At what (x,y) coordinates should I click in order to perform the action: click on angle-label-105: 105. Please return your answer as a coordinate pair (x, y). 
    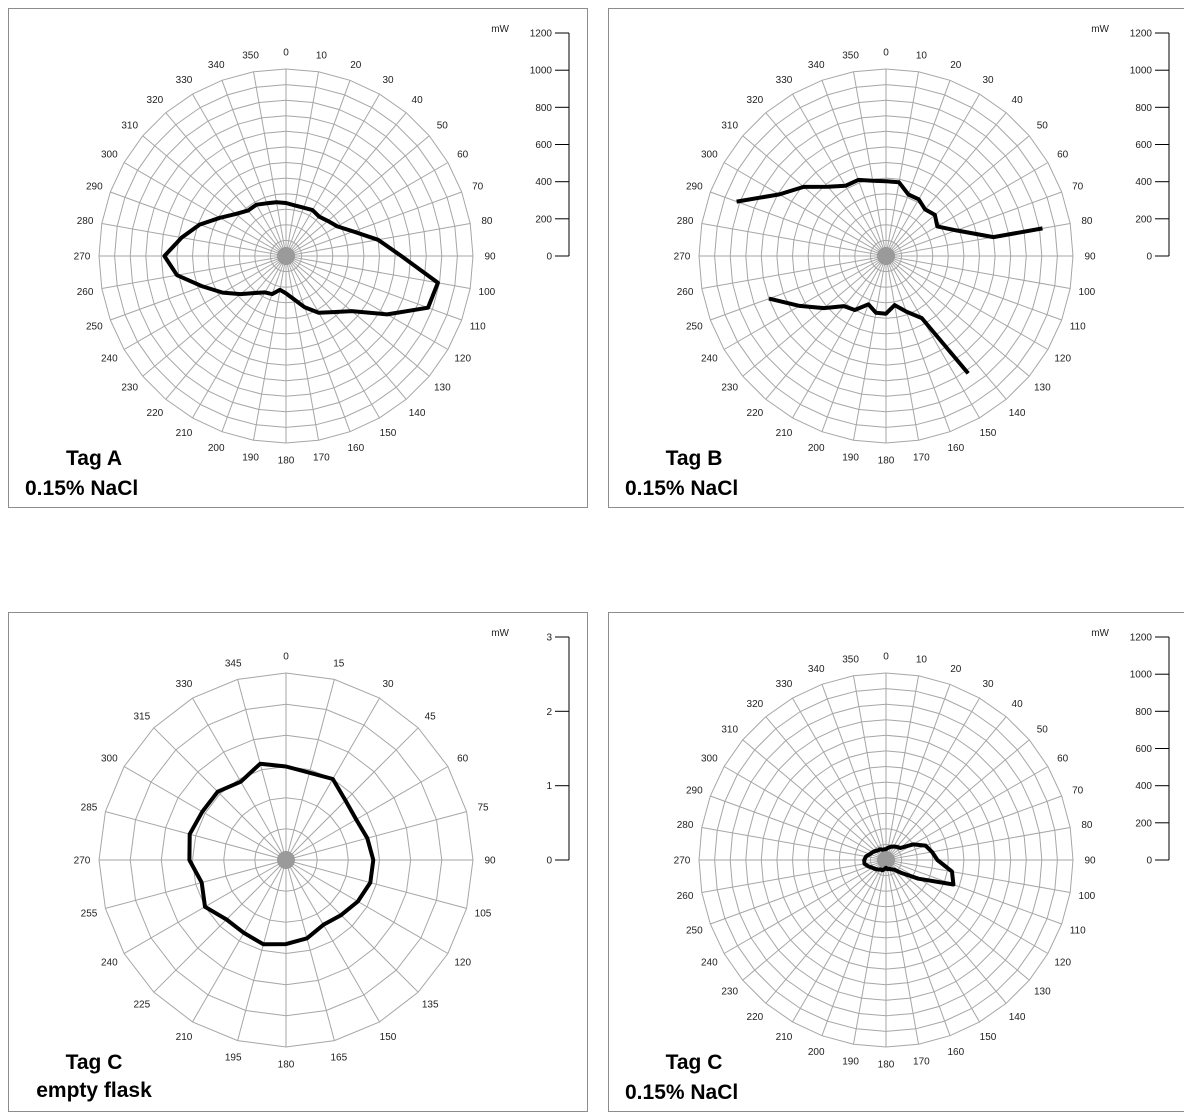
    Looking at the image, I should click on (483, 913).